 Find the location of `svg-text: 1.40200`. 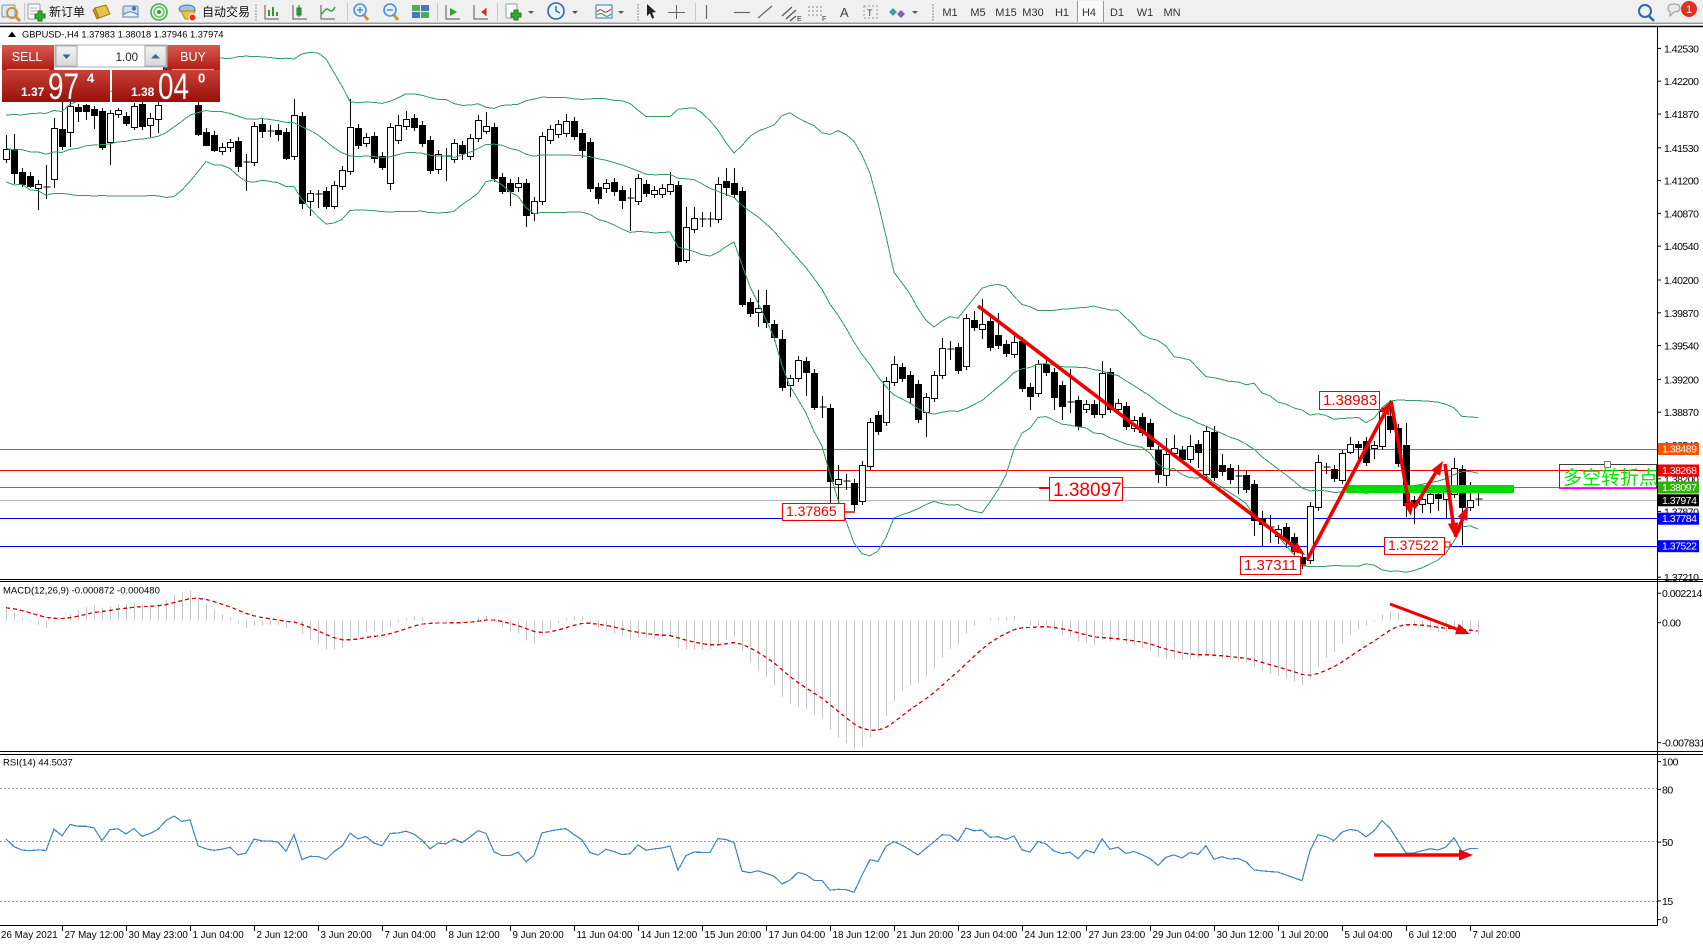

svg-text: 1.40200 is located at coordinates (1681, 281).